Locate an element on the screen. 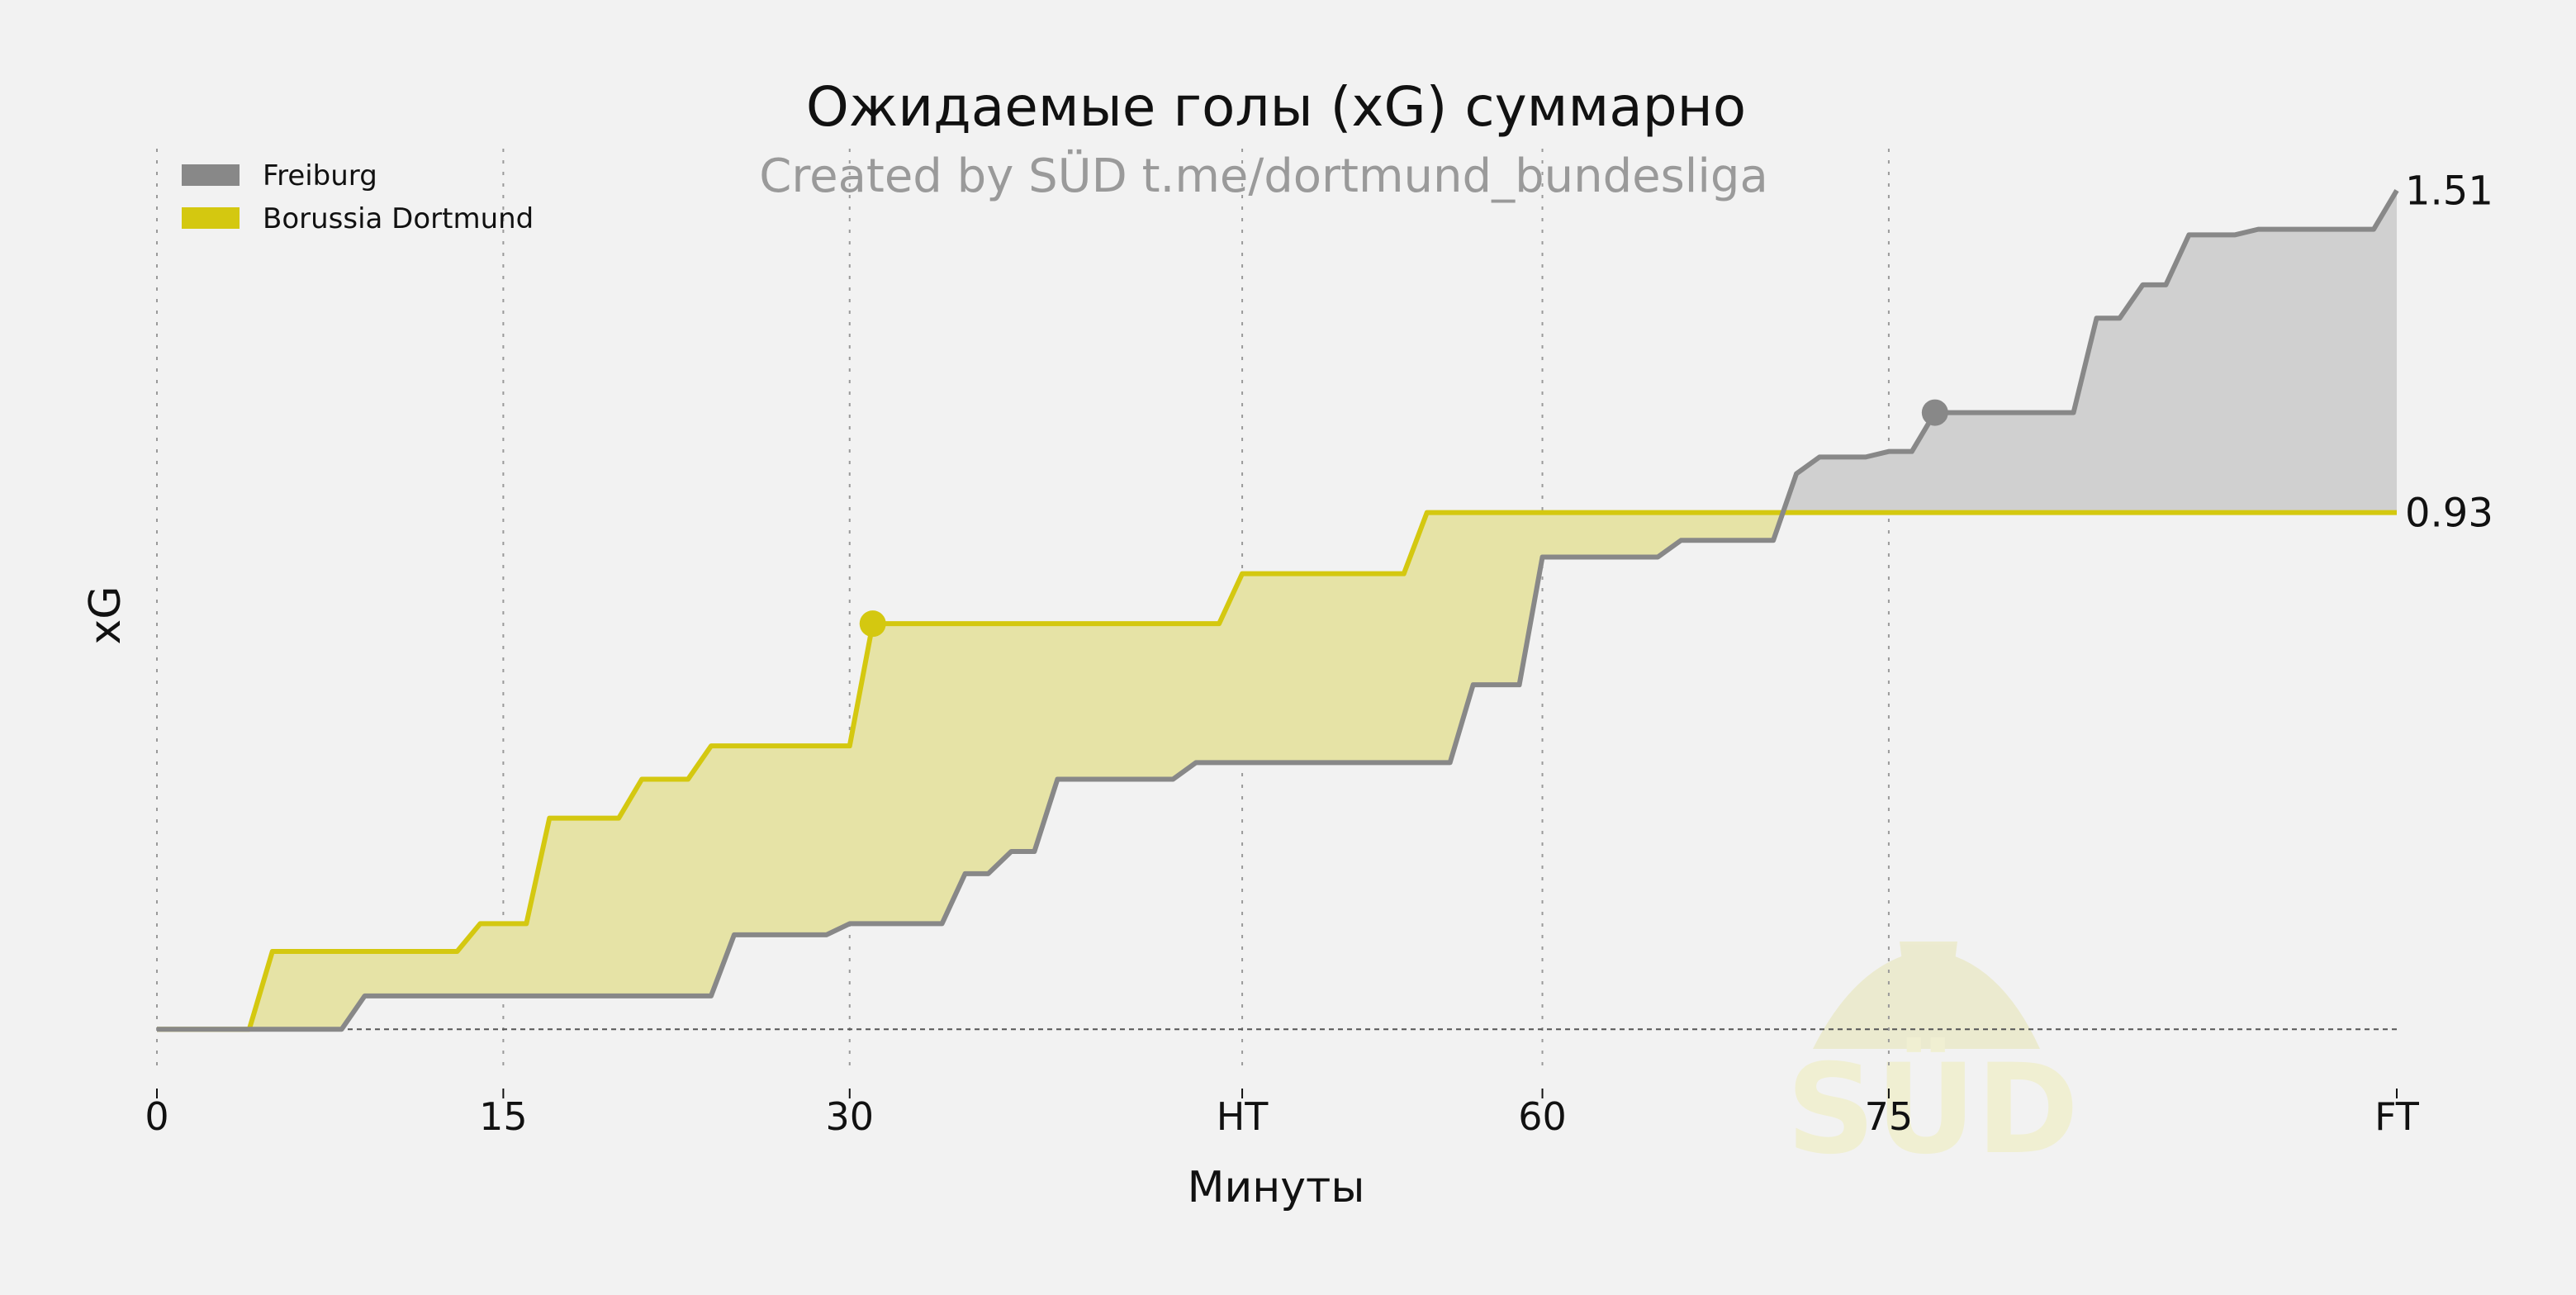  freiburg-goal-marker is located at coordinates (1934, 412).